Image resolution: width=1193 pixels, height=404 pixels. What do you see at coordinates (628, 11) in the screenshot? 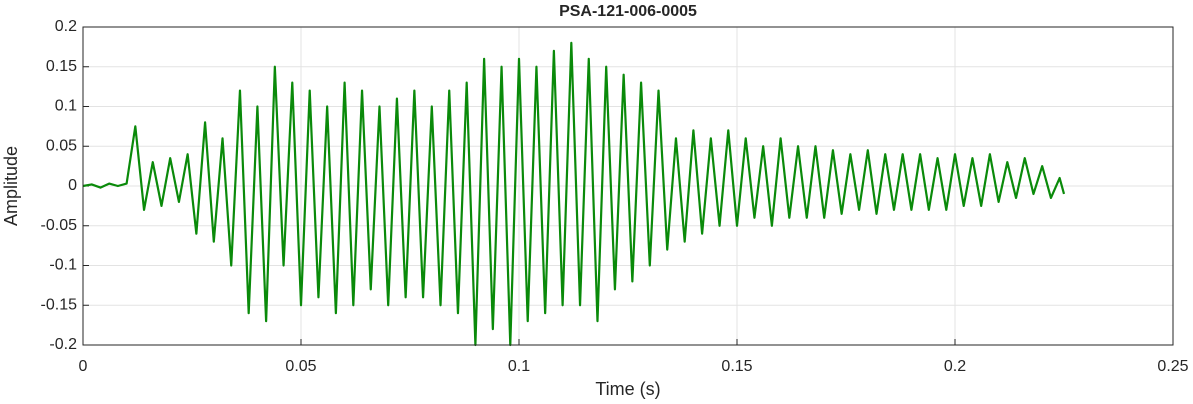
I see `chart-title: PSA-121-006-0005` at bounding box center [628, 11].